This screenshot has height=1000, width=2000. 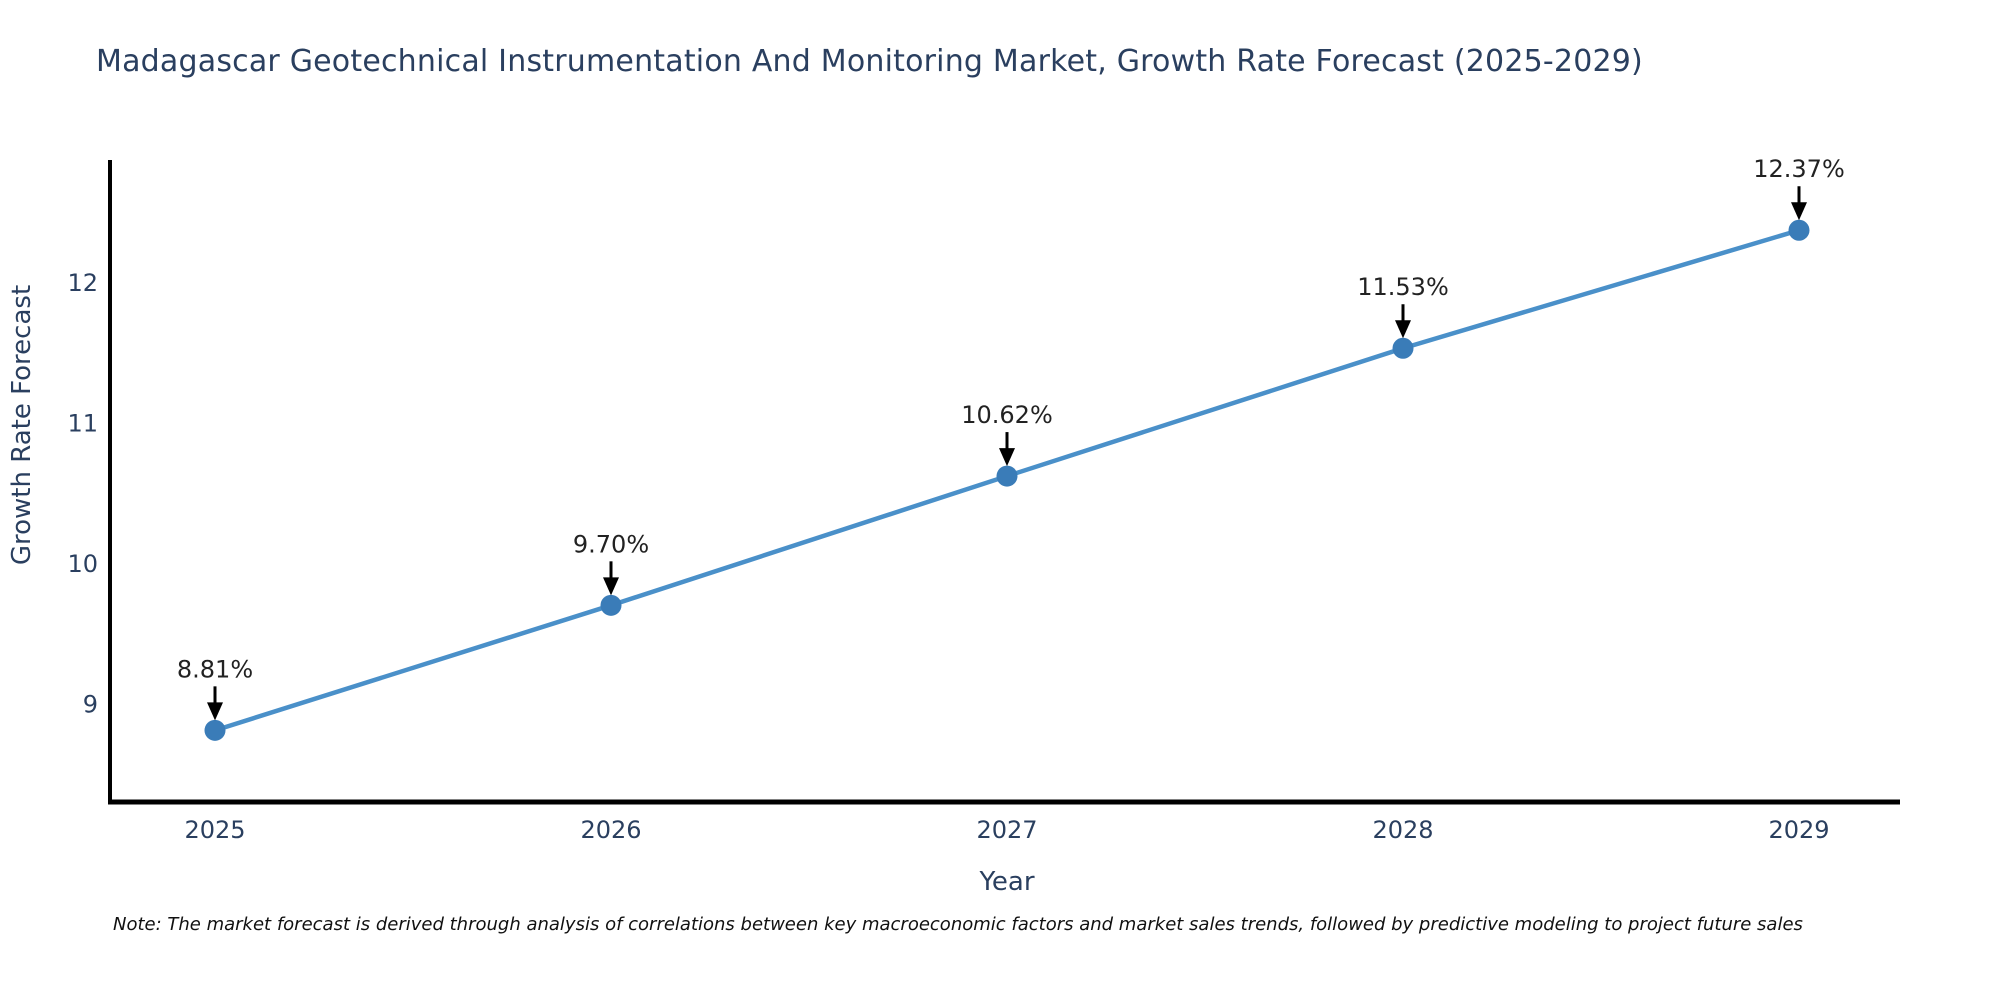 What do you see at coordinates (1007, 415) in the screenshot?
I see `data-point-label: 10.62%` at bounding box center [1007, 415].